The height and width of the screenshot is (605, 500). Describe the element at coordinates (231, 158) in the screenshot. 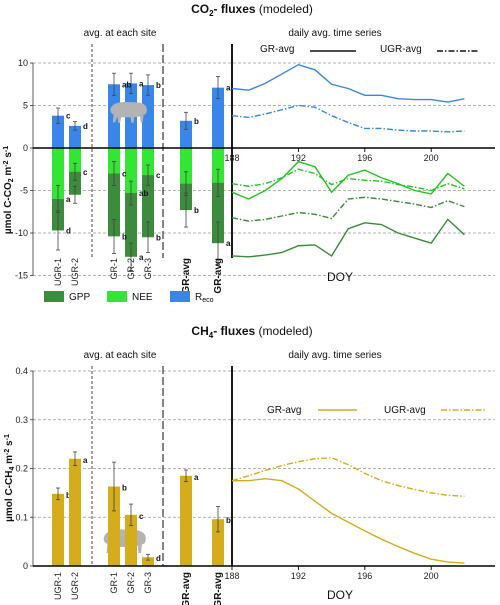

I see `co2-xtick-label: 188` at that location.